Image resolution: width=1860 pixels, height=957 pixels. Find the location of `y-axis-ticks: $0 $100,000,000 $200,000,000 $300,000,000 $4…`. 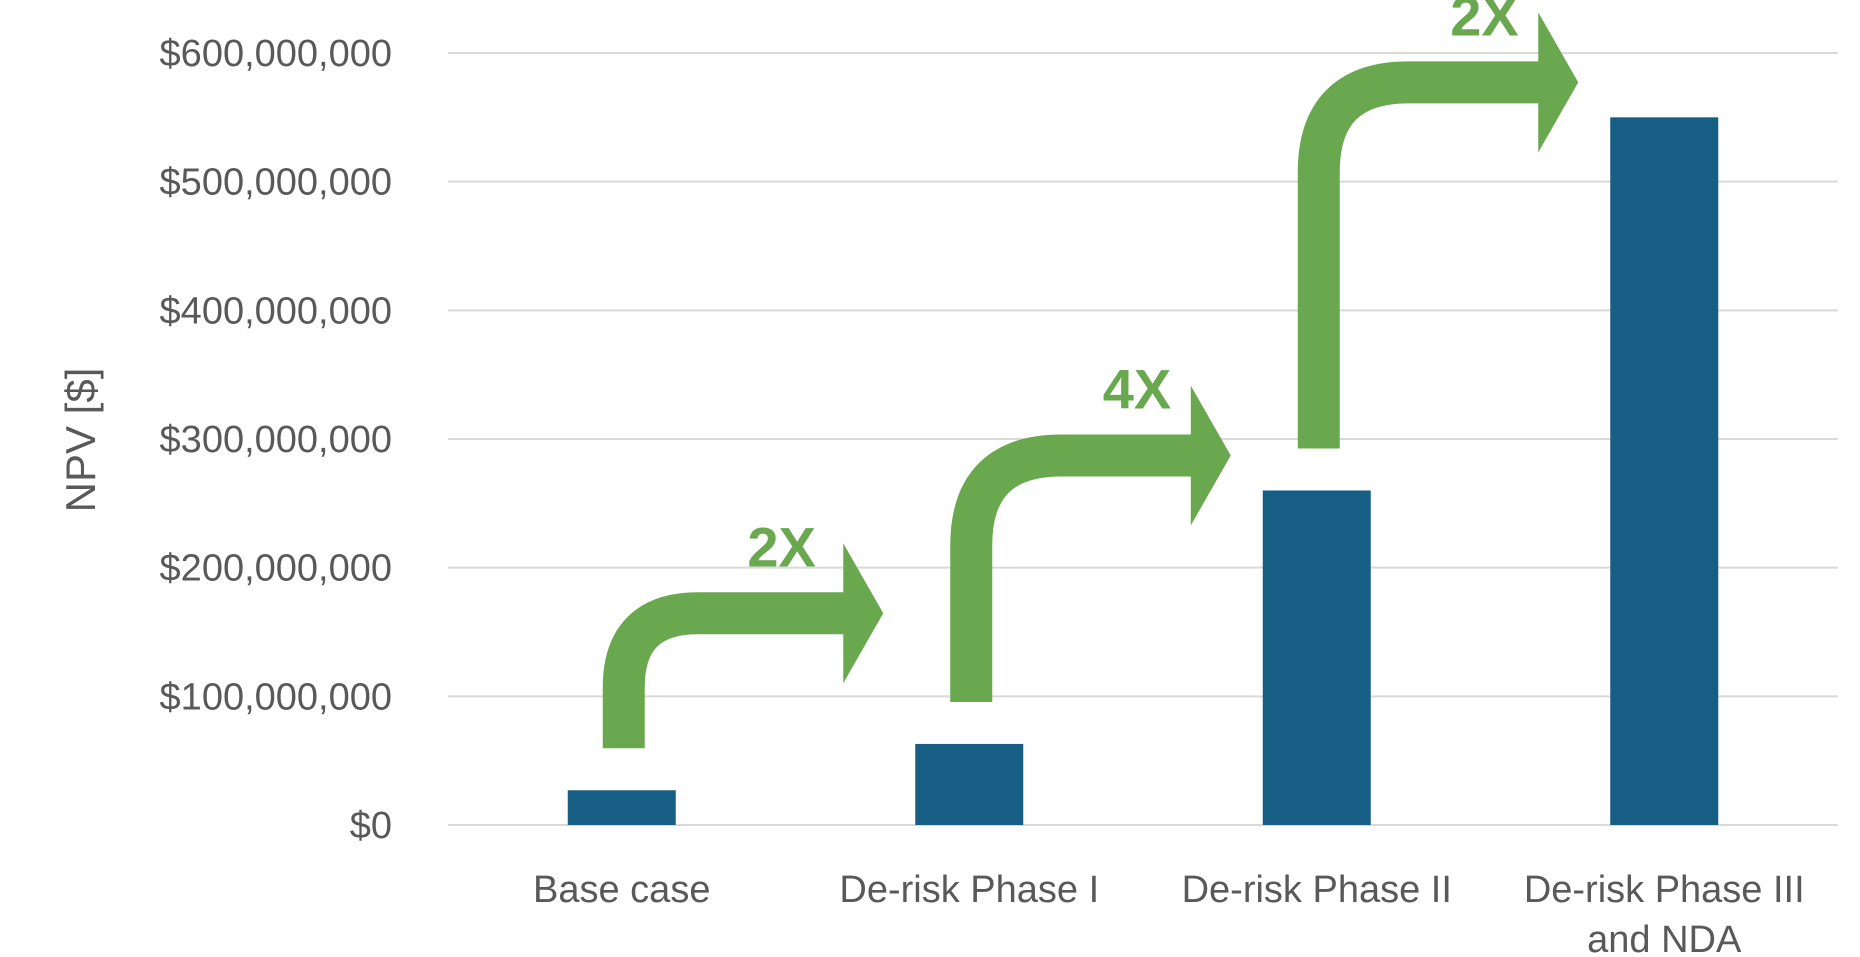

y-axis-ticks: $0 $100,000,000 $200,000,000 $300,000,000 $4… is located at coordinates (276, 440).